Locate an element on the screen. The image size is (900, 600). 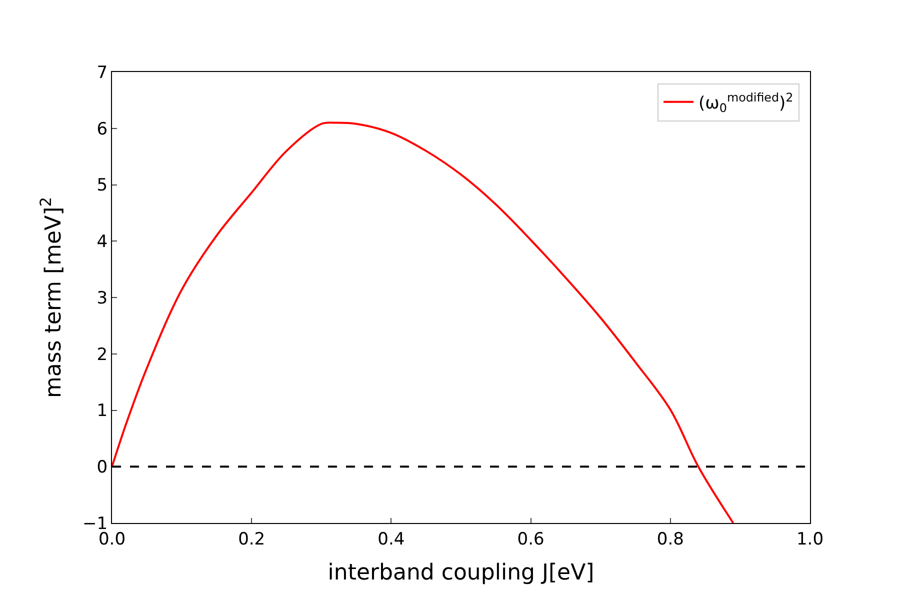
legend-label: (ω$_{0}$$^{modified}$)$^{2}$ is located at coordinates (746, 103).